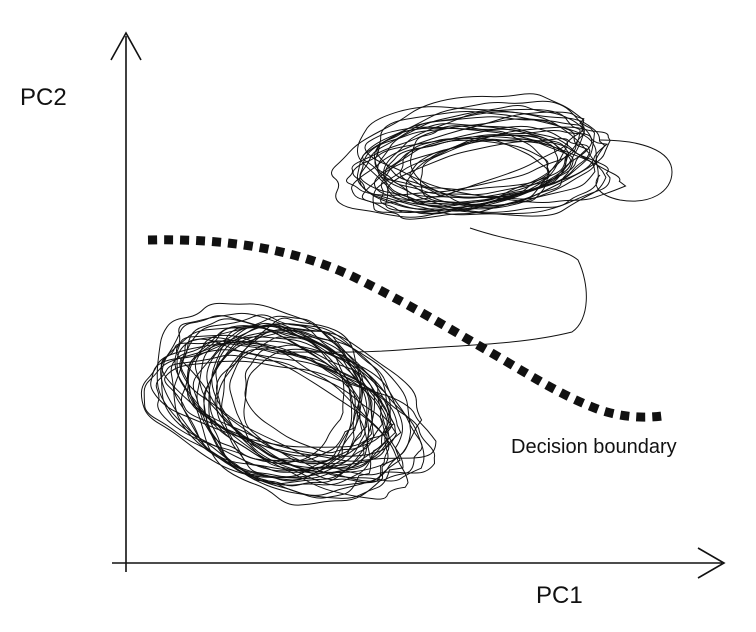 The height and width of the screenshot is (632, 756). What do you see at coordinates (711, 563) in the screenshot?
I see `x-axis-arrowhead` at bounding box center [711, 563].